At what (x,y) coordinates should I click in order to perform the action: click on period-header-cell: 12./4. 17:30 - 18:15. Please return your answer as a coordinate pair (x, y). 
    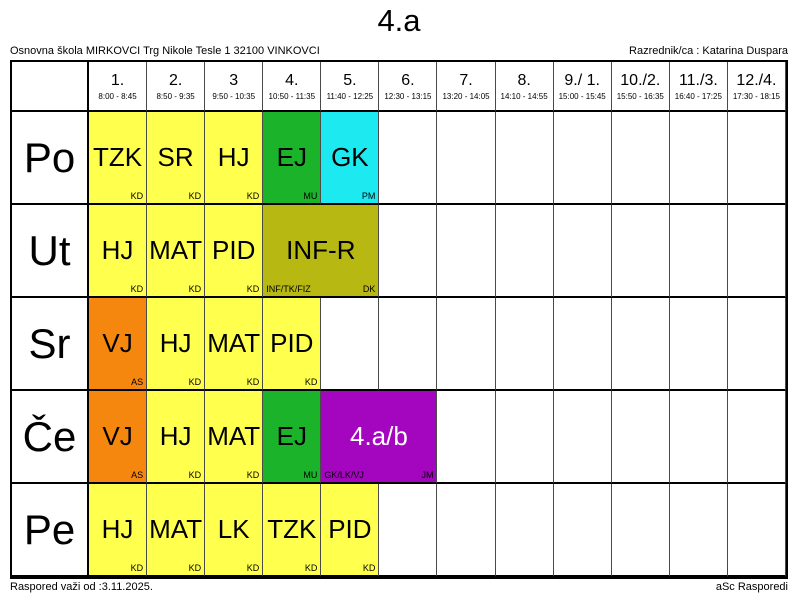
    Looking at the image, I should click on (756, 87).